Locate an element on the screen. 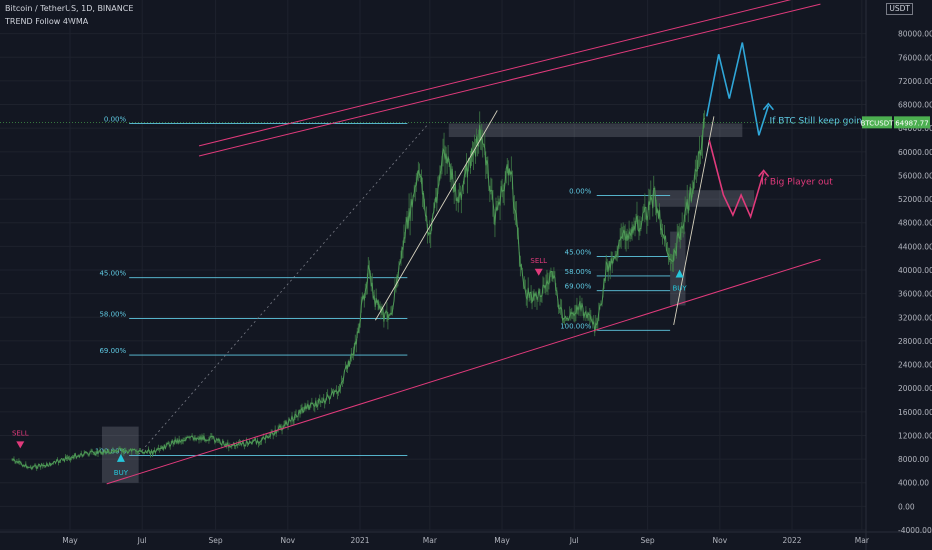  y-tick-label: 40000.00 is located at coordinates (915, 270).